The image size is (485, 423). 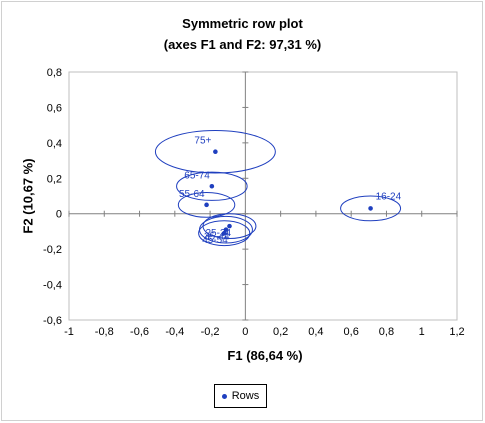 I want to click on x-tick-label: -0,8, so click(x=104, y=332).